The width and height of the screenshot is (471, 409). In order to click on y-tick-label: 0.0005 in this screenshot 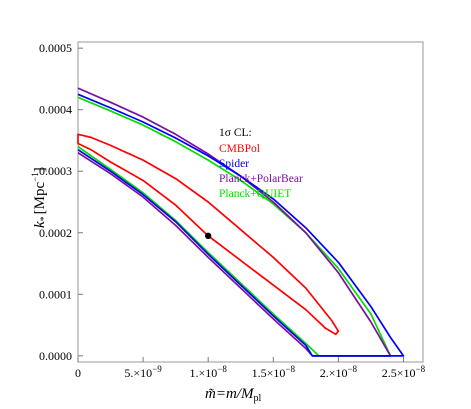, I will do `click(55, 48)`.